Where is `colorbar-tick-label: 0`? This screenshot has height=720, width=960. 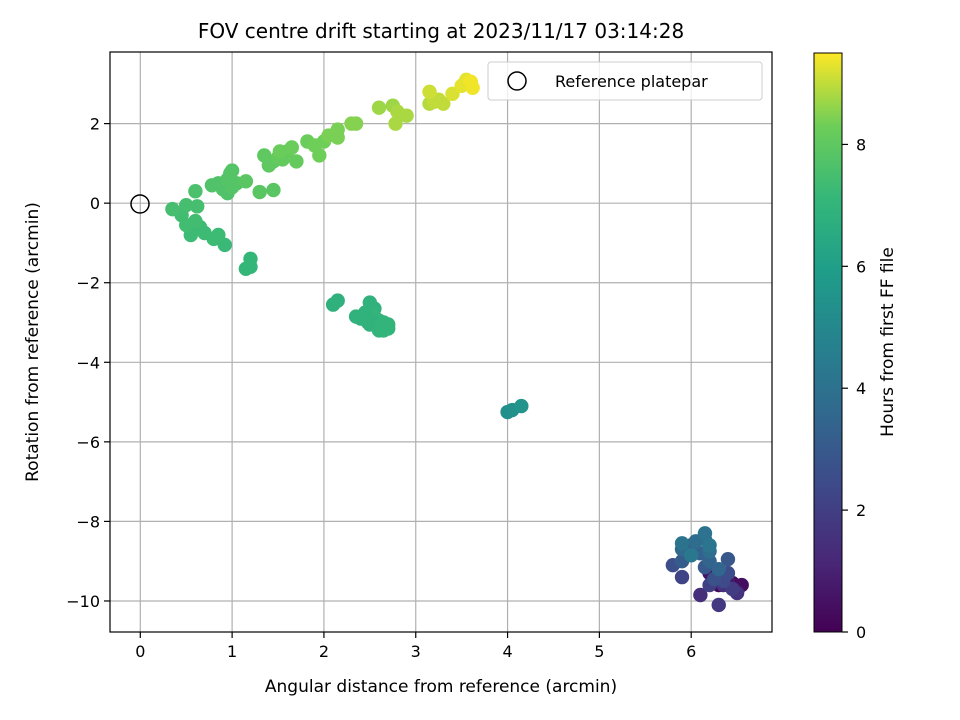
colorbar-tick-label: 0 is located at coordinates (861, 632).